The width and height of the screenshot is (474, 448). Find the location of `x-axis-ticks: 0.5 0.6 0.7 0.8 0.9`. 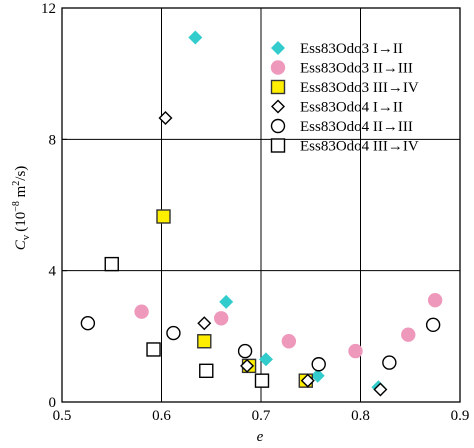

x-axis-ticks: 0.5 0.6 0.7 0.8 0.9 is located at coordinates (261, 410).